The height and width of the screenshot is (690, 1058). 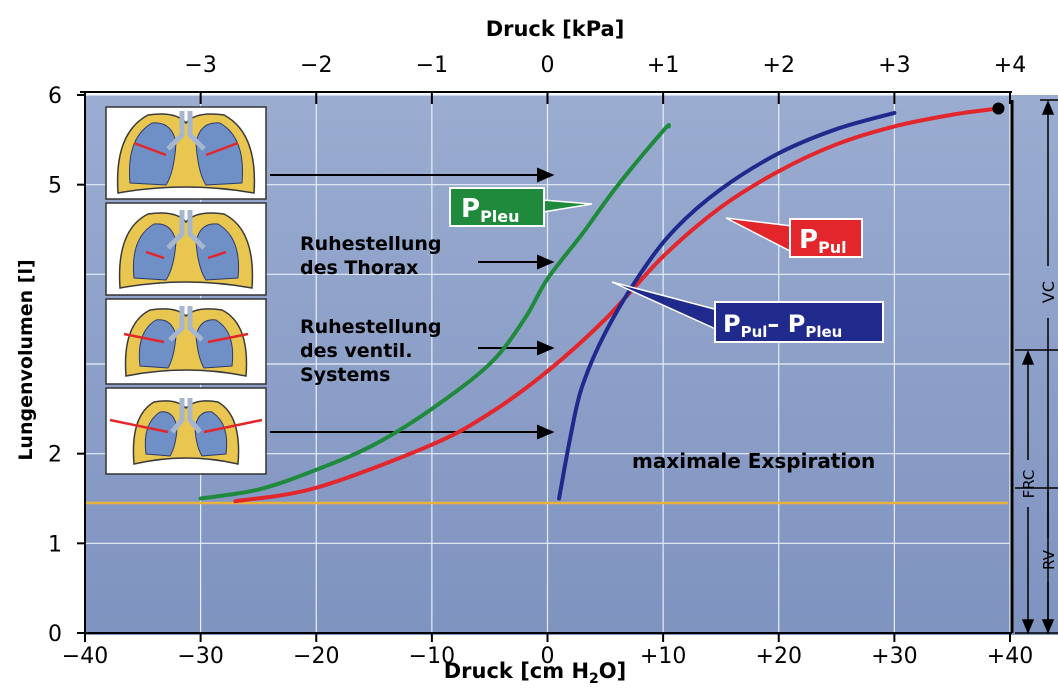 I want to click on label-ppleu: PPleu, so click(x=521, y=207).